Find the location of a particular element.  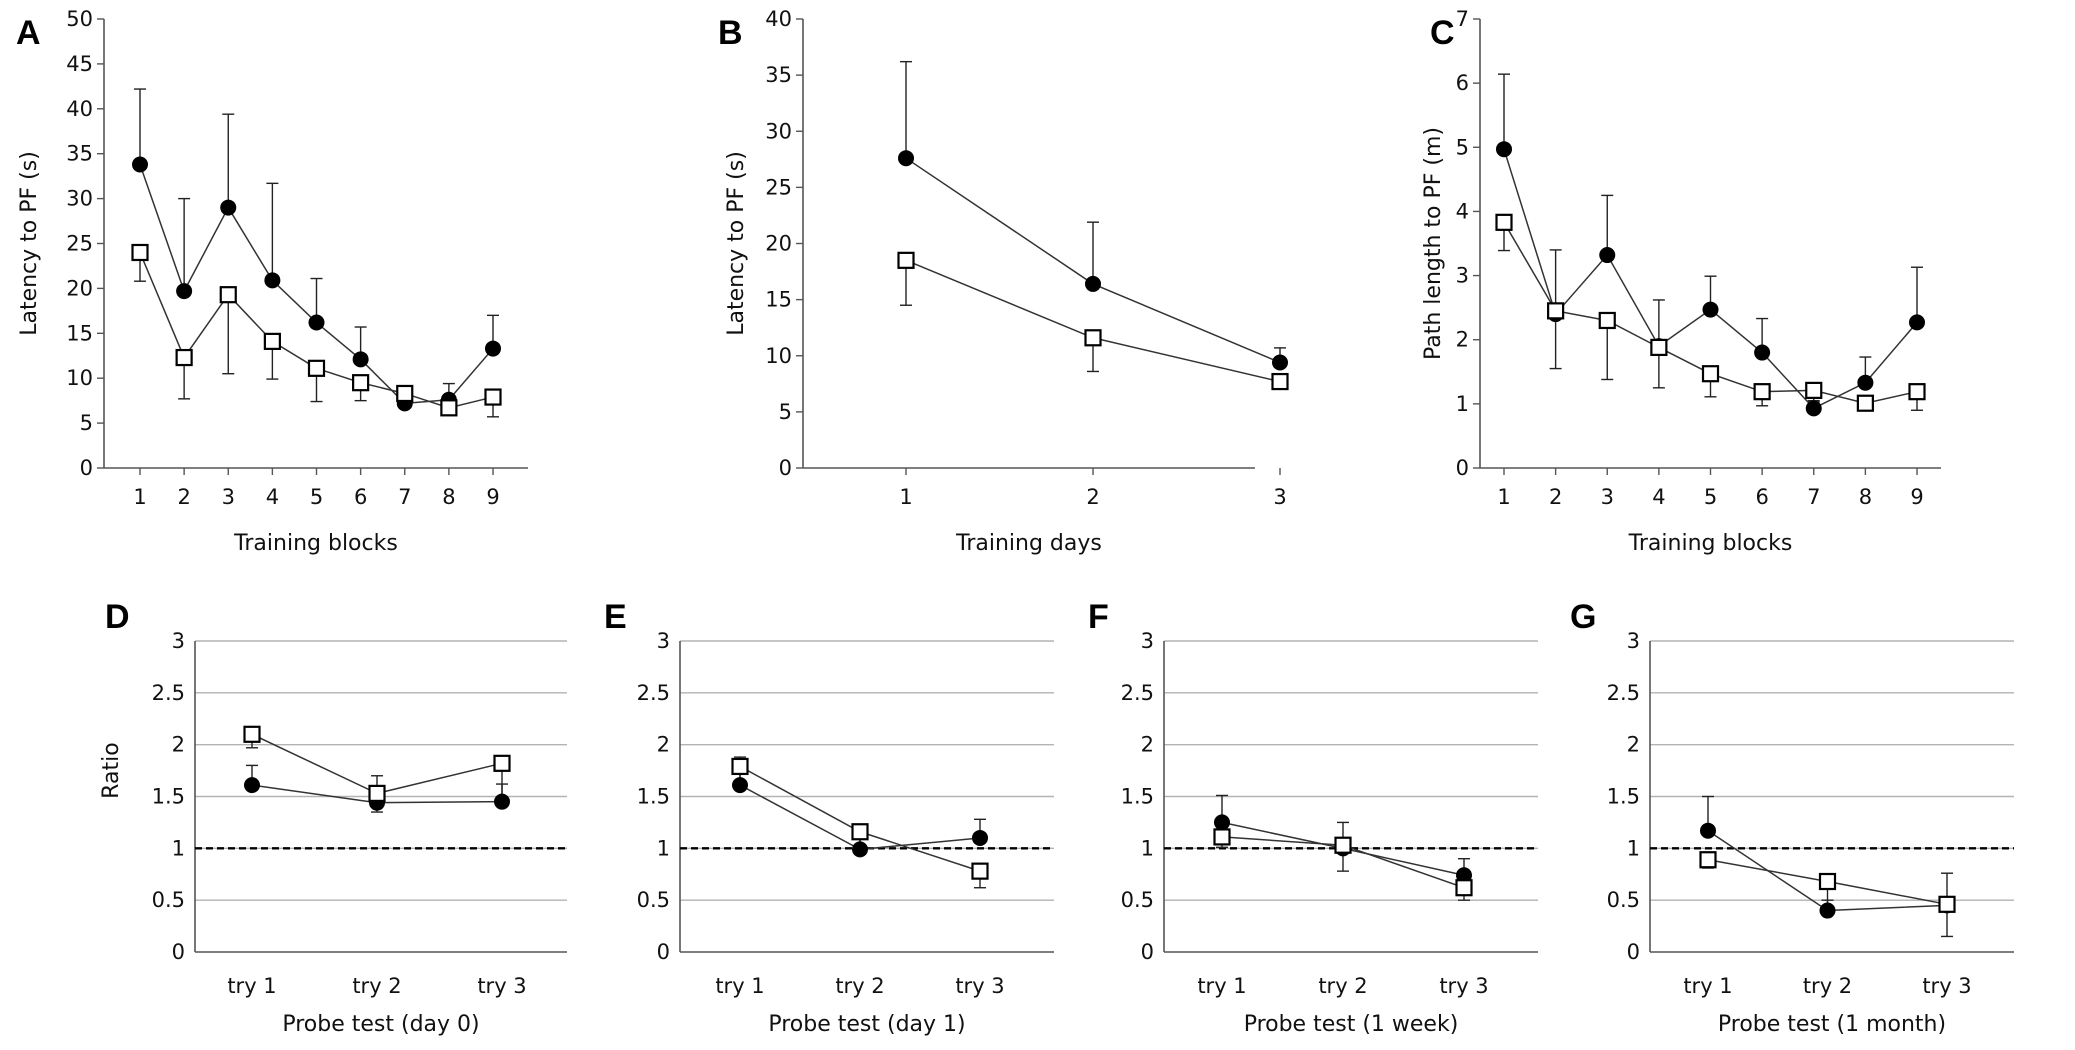

panel-letter: A is located at coordinates (28, 33).